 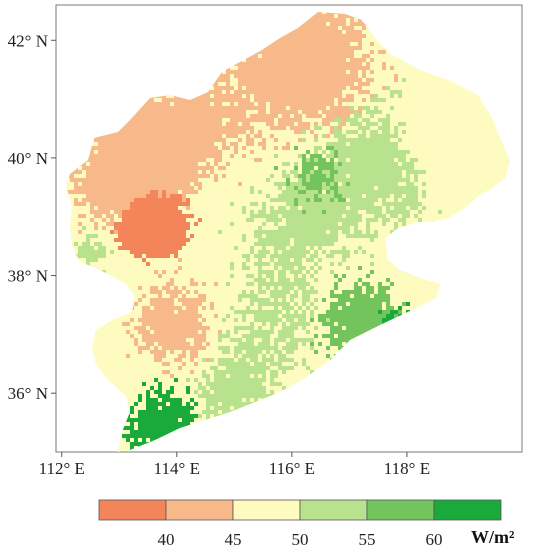 What do you see at coordinates (300, 539) in the screenshot?
I see `legend-label: 50` at bounding box center [300, 539].